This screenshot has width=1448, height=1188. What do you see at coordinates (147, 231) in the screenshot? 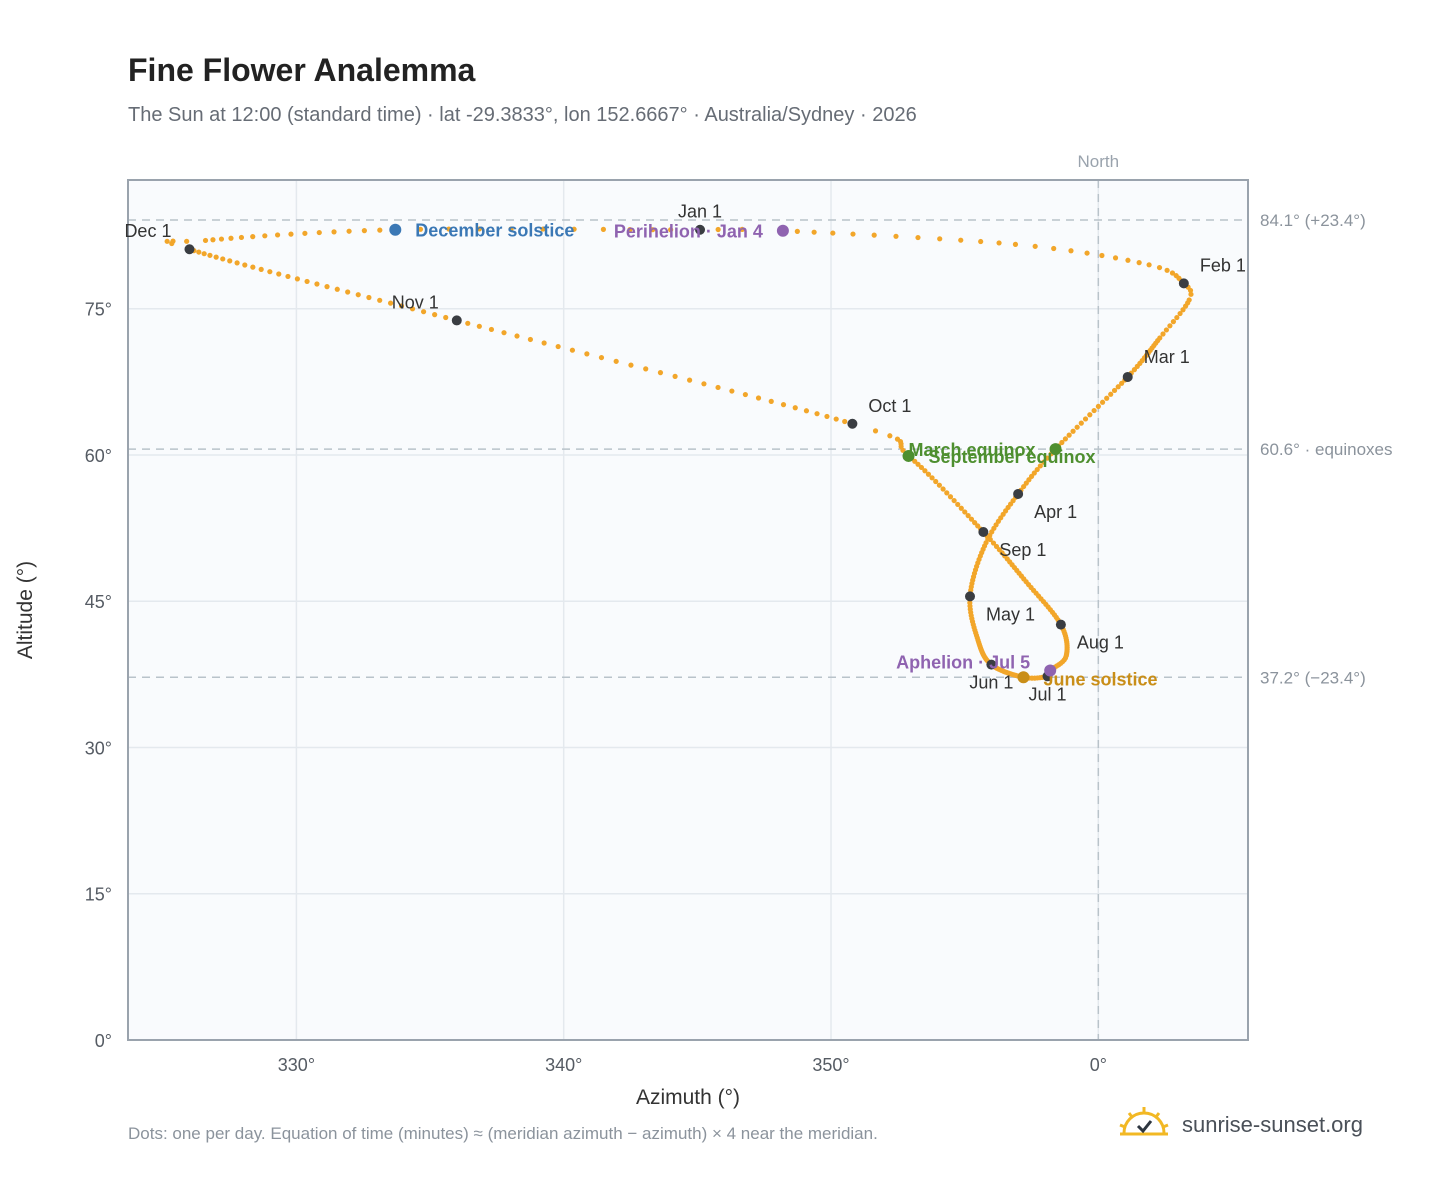
I see `month-label: Dec 1` at bounding box center [147, 231].